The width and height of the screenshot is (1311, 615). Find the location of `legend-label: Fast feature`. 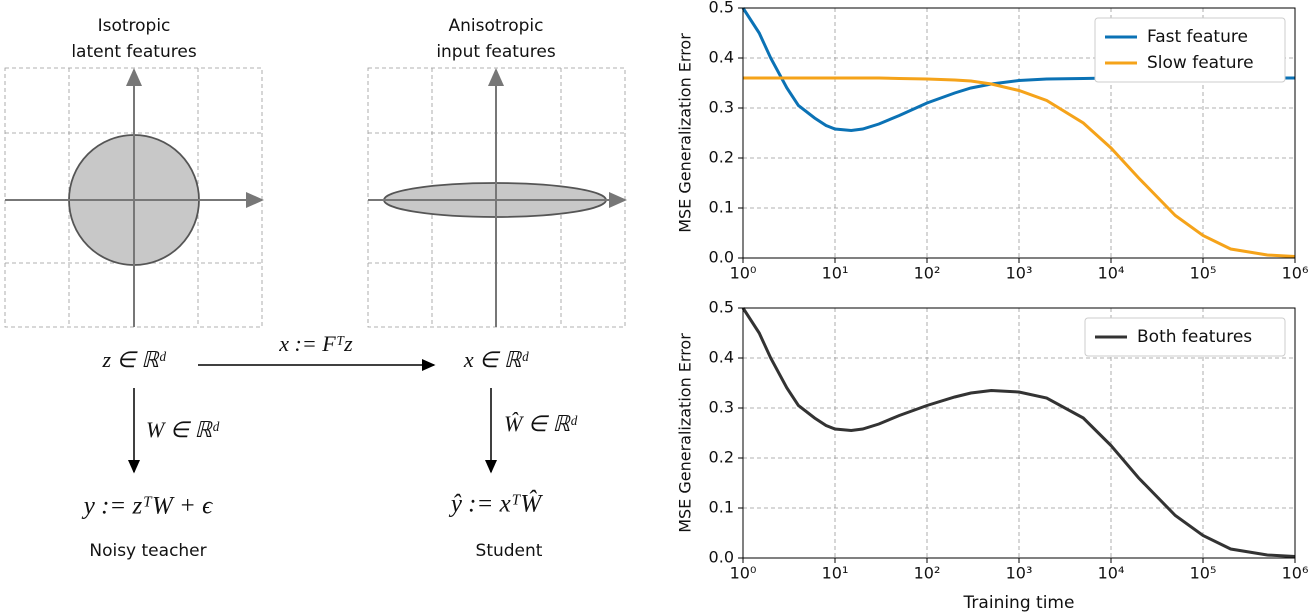

legend-label: Fast feature is located at coordinates (1197, 37).